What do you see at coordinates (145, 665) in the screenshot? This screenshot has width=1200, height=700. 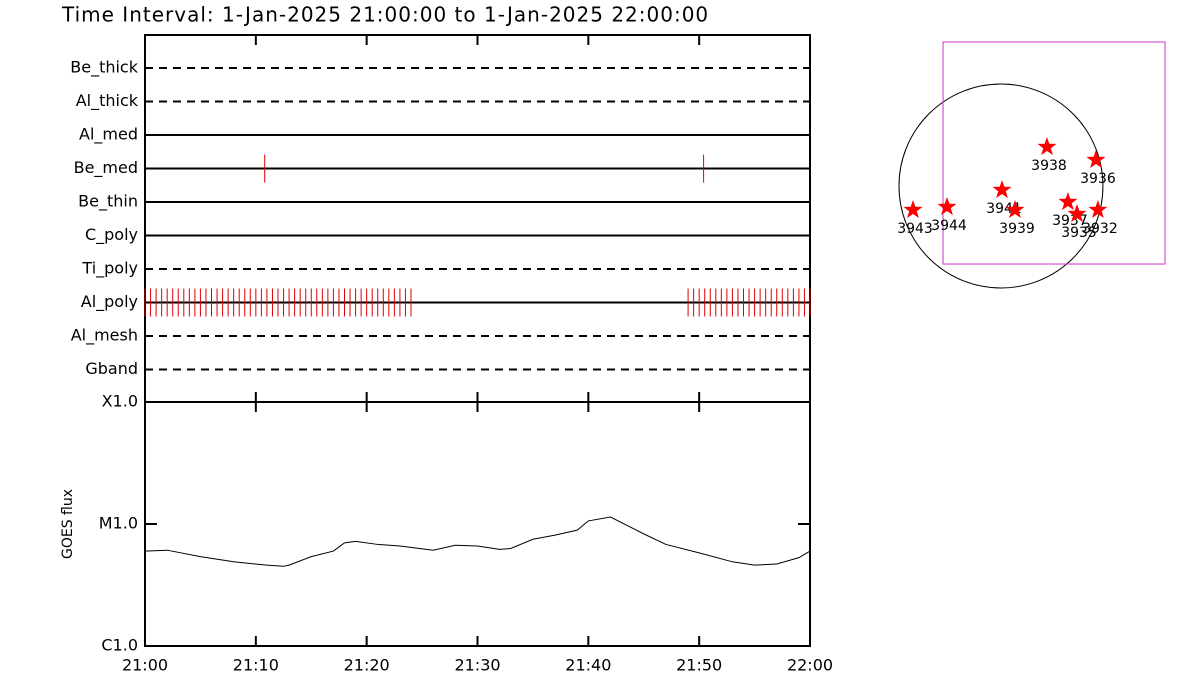 I see `x-tick-label: 21:00` at bounding box center [145, 665].